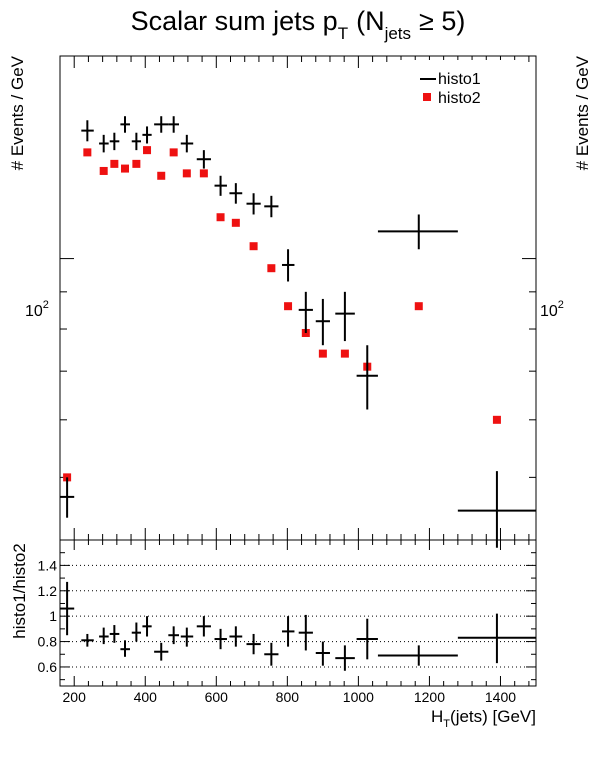 This screenshot has width=596, height=772. I want to click on legend: histo1 histo2, so click(455, 85).